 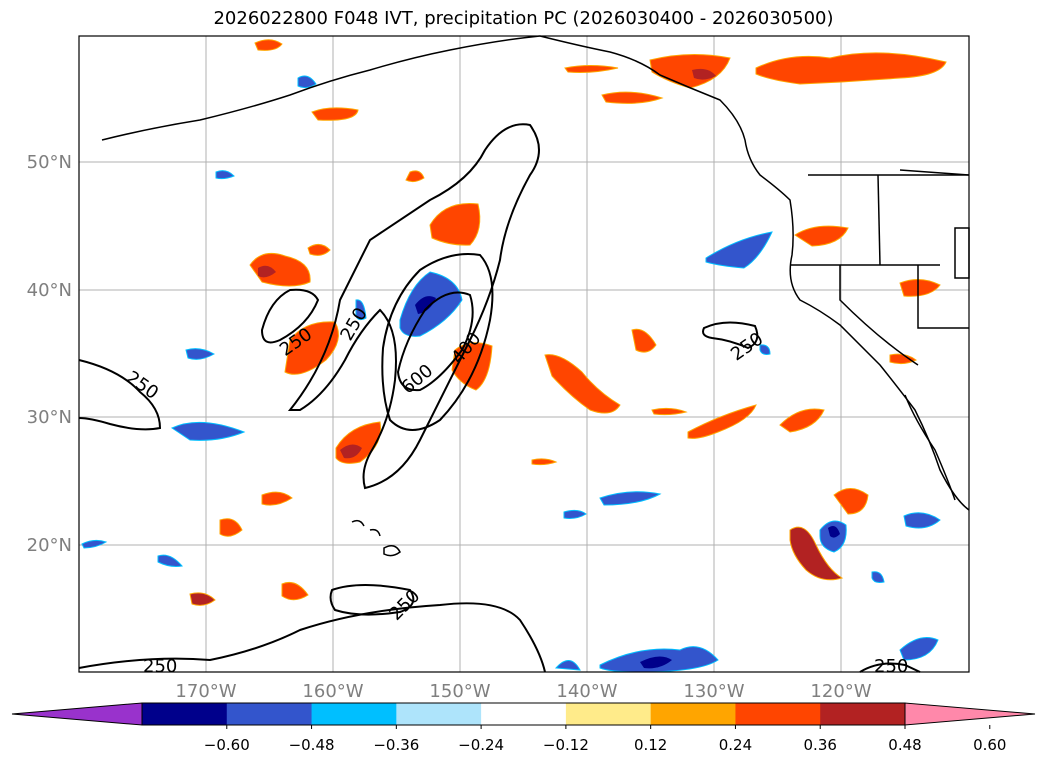 What do you see at coordinates (905, 745) in the screenshot?
I see `colorbar-tick-label: 0.48` at bounding box center [905, 745].